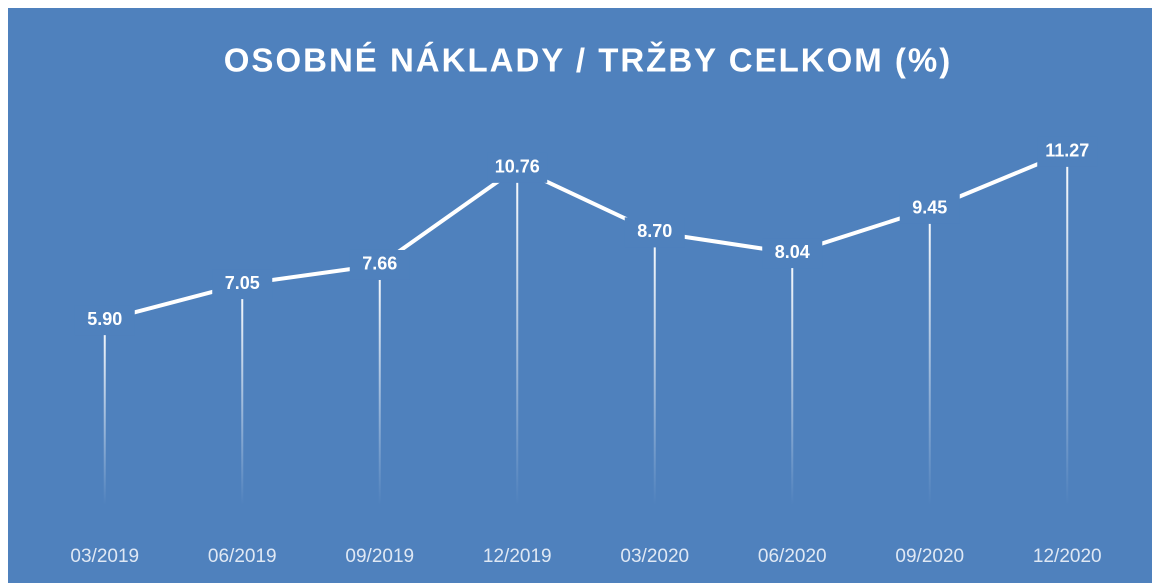 The height and width of the screenshot is (583, 1152). I want to click on x-tick-label: 03/2020, so click(654, 556).